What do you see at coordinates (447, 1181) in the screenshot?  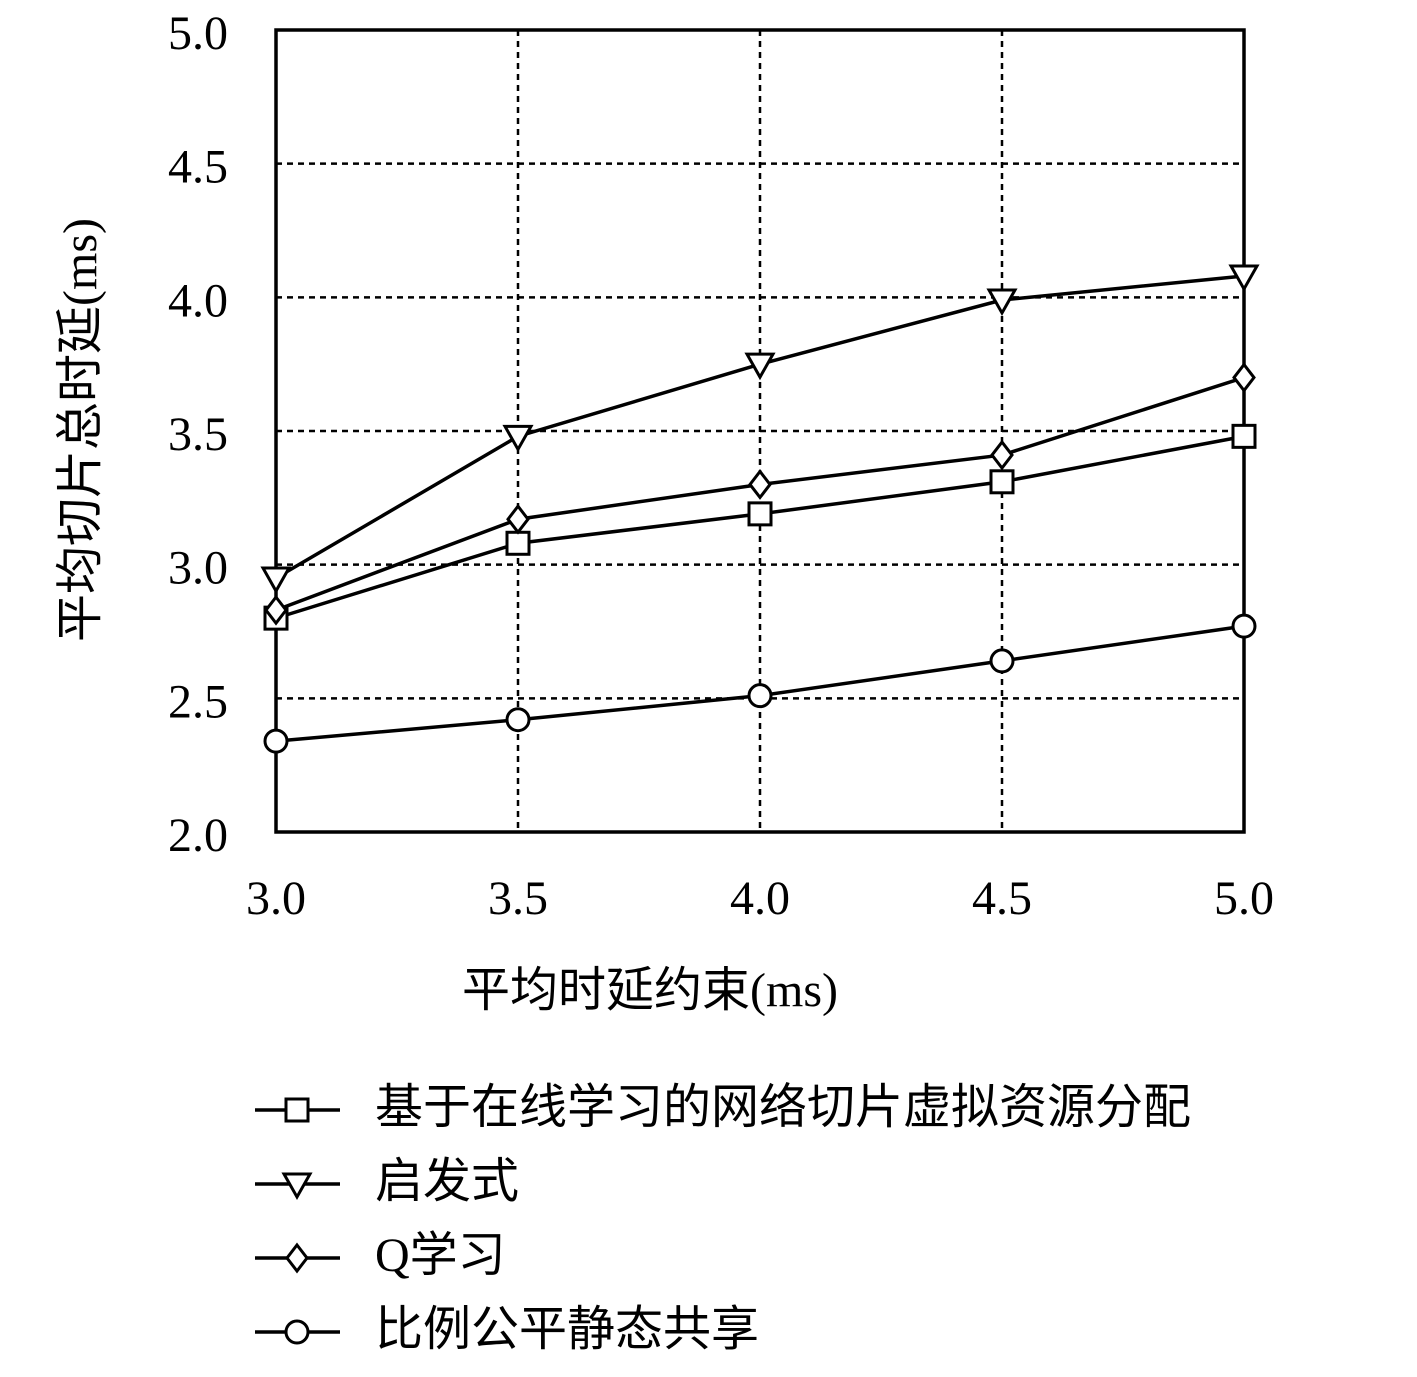 I see `legend-label: 启发式` at bounding box center [447, 1181].